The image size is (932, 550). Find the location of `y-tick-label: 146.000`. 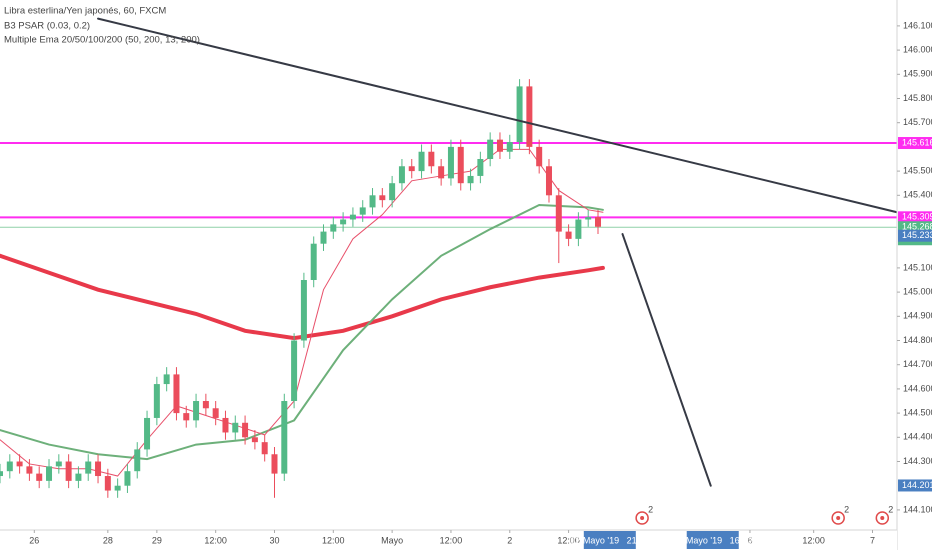

y-tick-label: 146.000 is located at coordinates (917, 49).